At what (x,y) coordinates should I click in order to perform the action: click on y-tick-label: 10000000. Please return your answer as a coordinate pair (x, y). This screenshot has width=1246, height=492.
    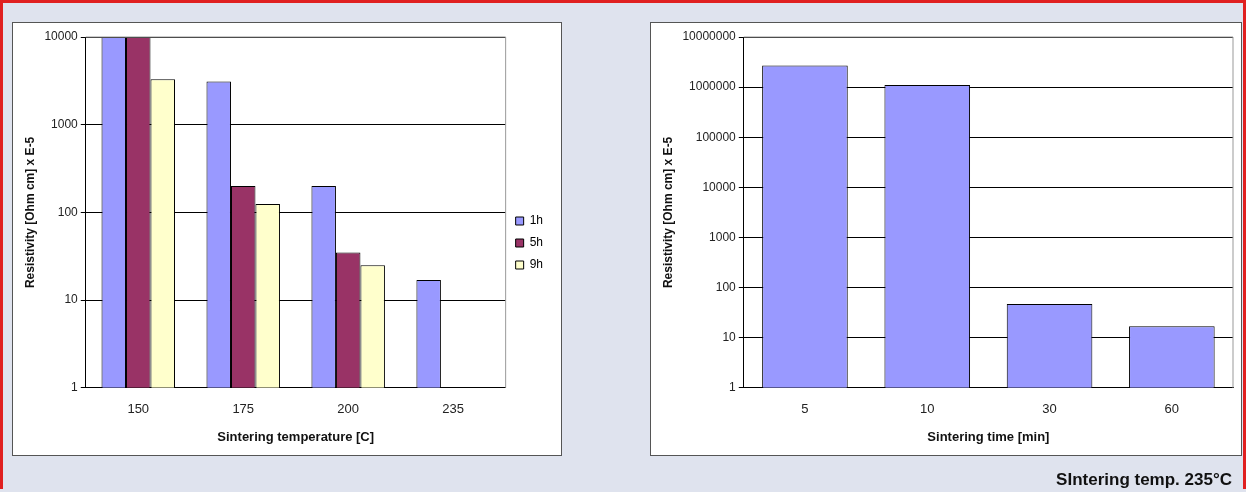
    Looking at the image, I should click on (709, 36).